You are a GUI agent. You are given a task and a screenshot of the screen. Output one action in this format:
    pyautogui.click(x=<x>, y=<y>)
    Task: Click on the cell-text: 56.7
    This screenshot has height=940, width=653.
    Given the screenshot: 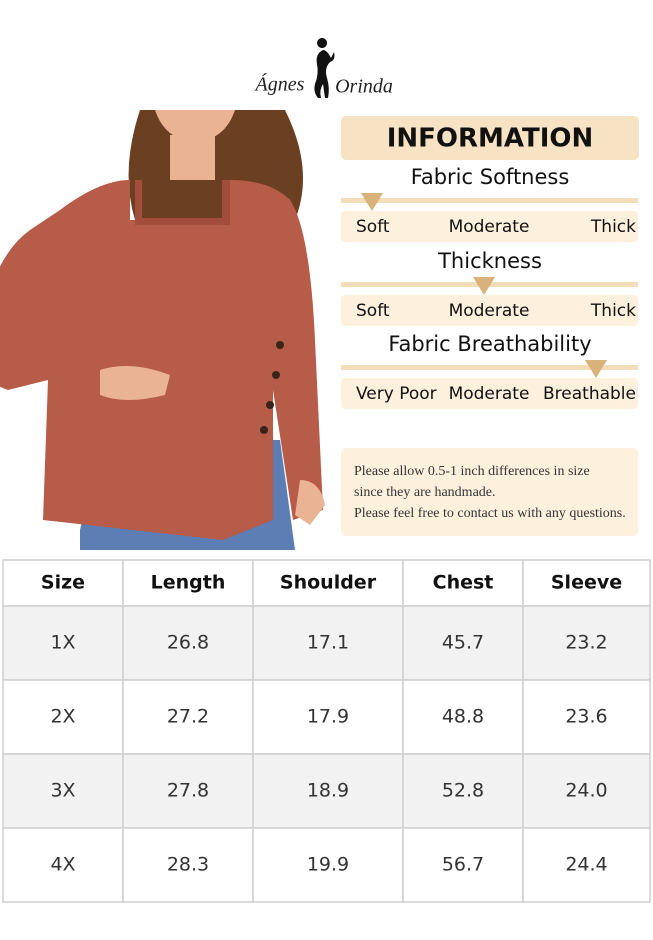 What is the action you would take?
    pyautogui.click(x=463, y=865)
    